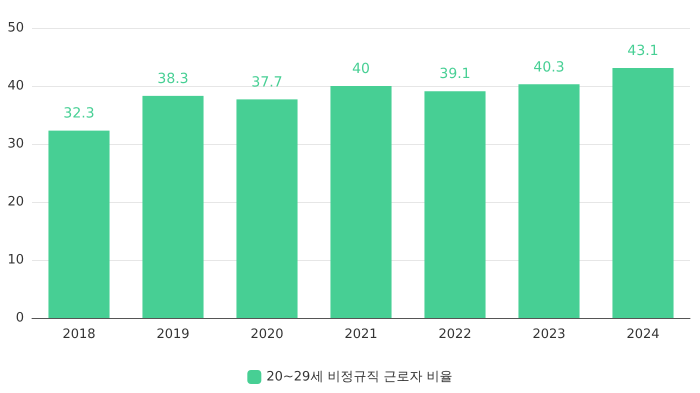  I want to click on x-tick-label: 2019, so click(173, 334).